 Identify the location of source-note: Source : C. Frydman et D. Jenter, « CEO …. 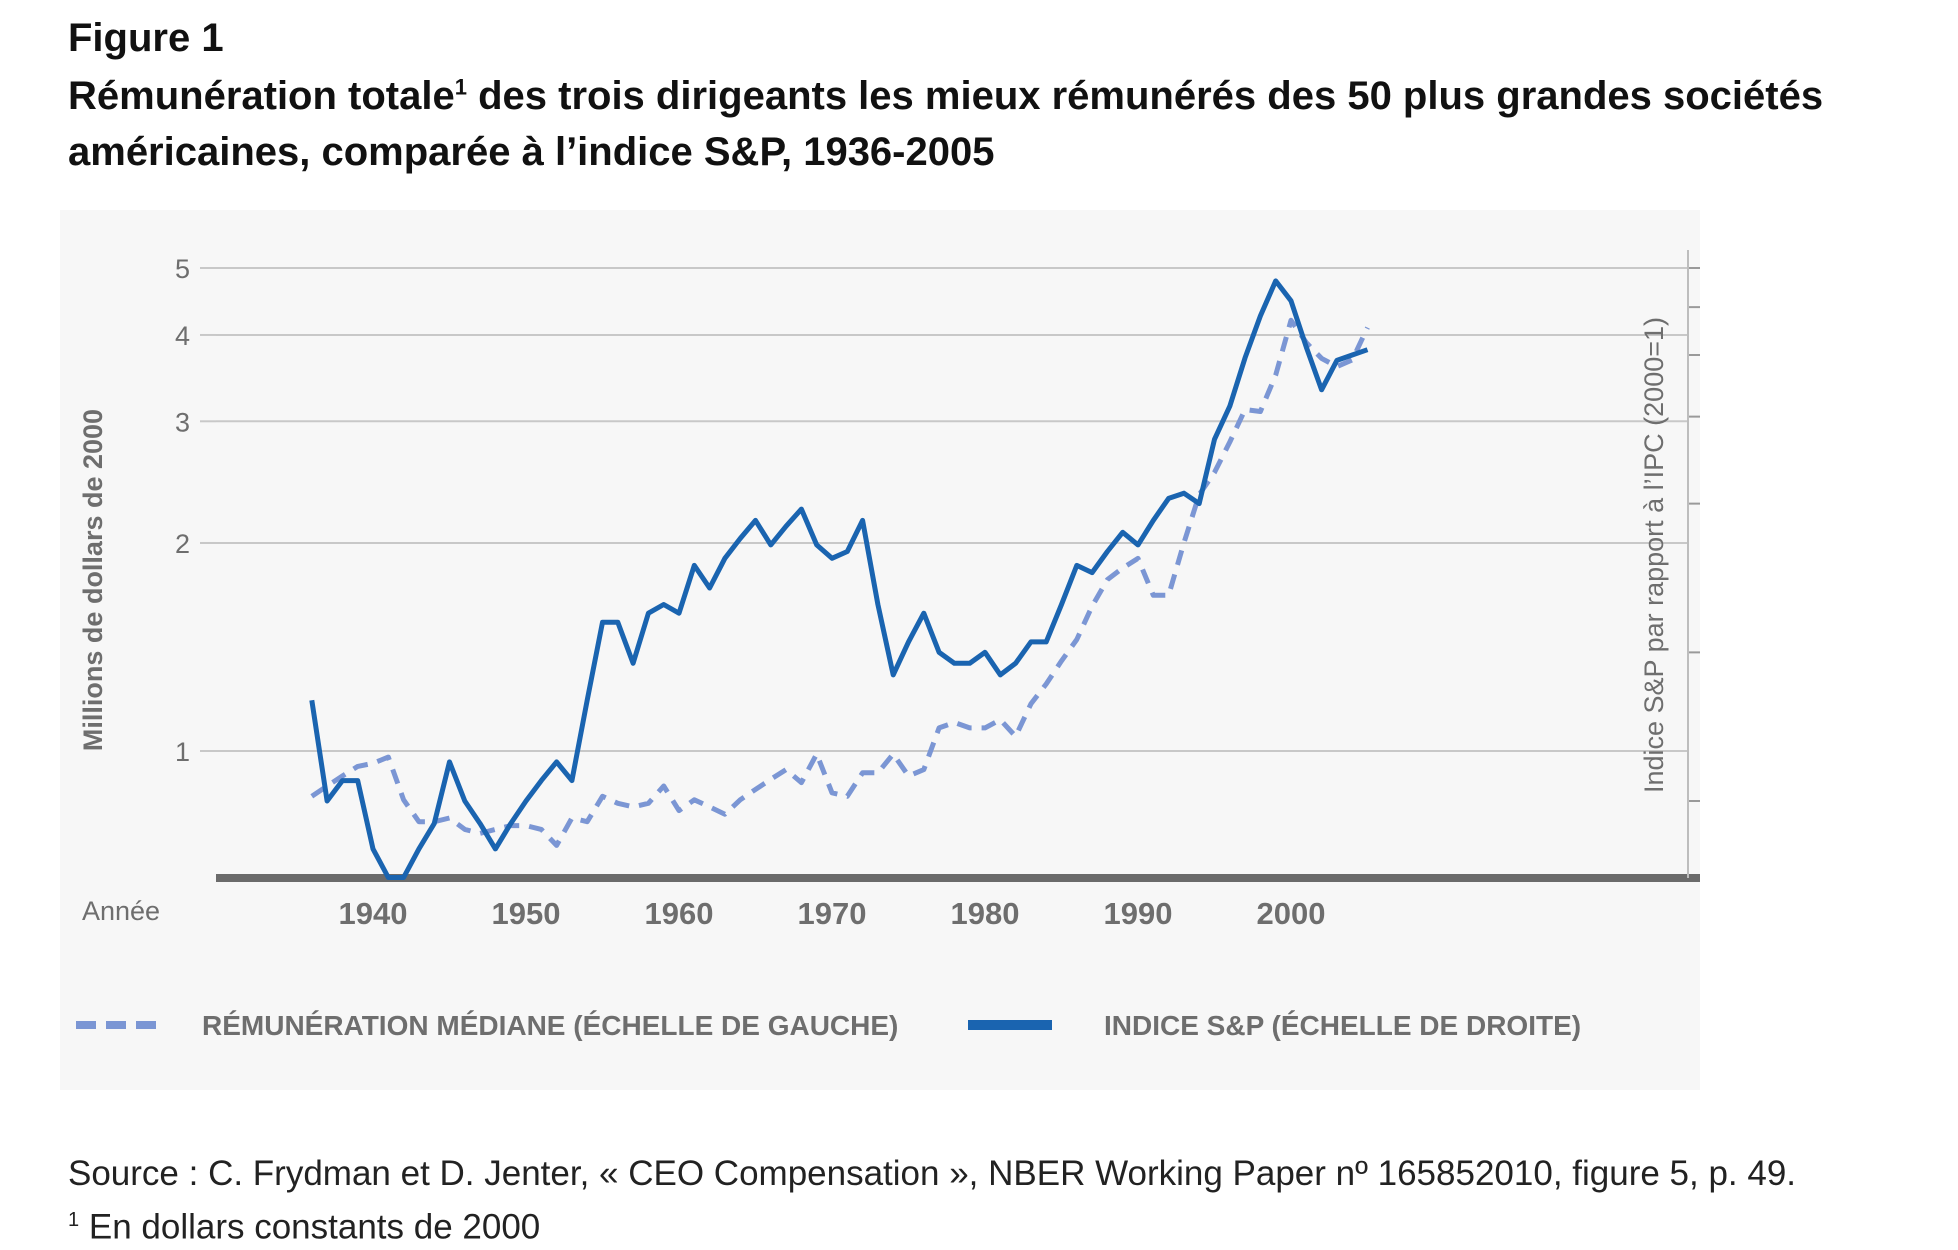
(932, 1173).